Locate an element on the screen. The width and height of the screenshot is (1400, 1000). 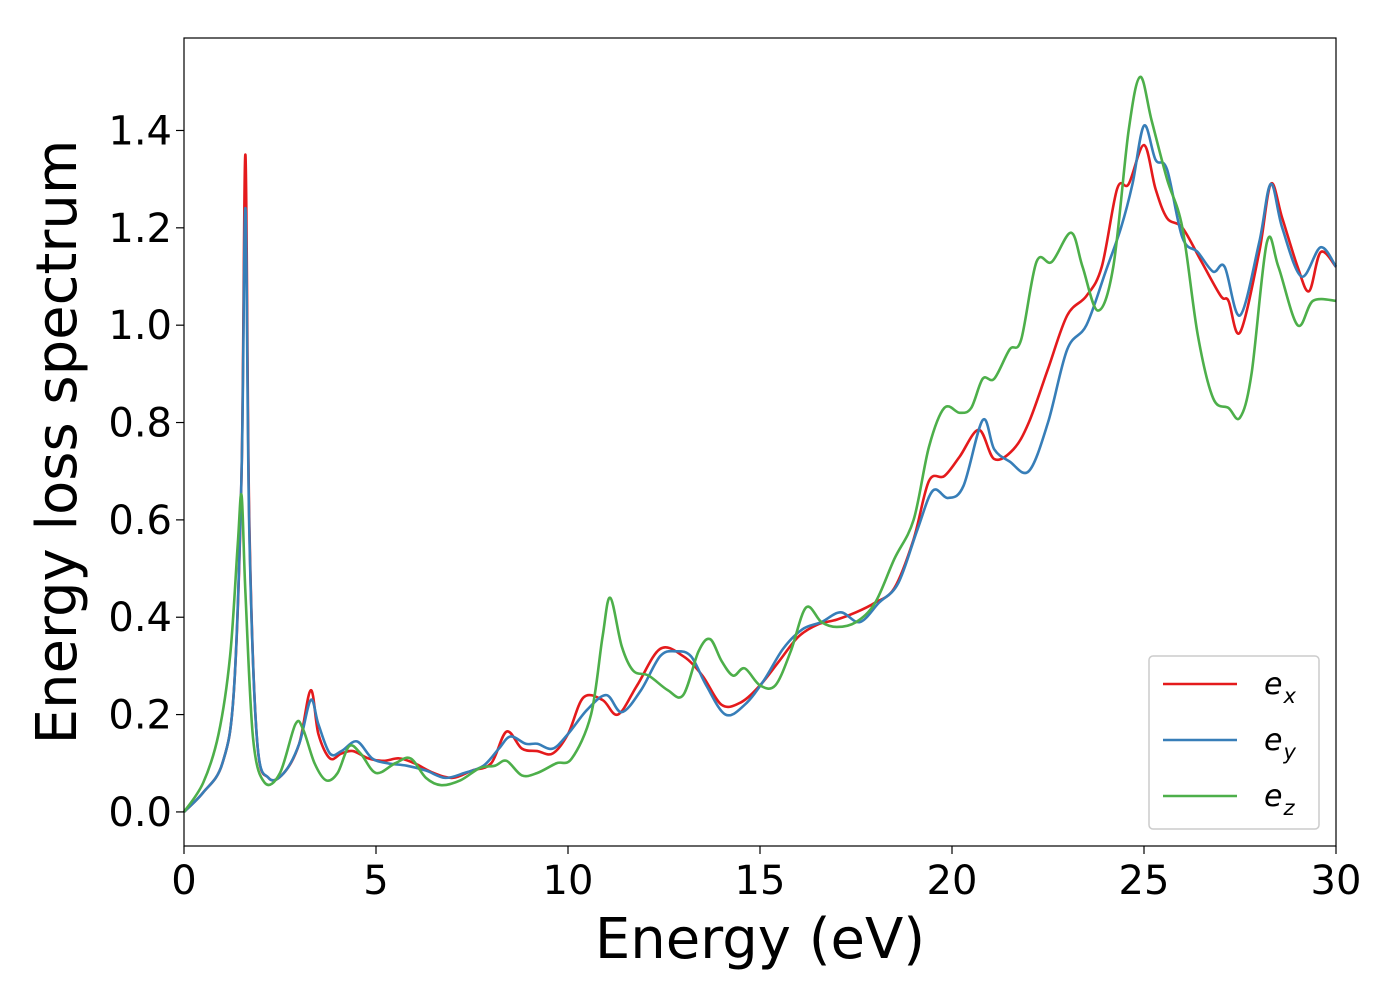
y-tick-label: 1.4 is located at coordinates (140, 131).